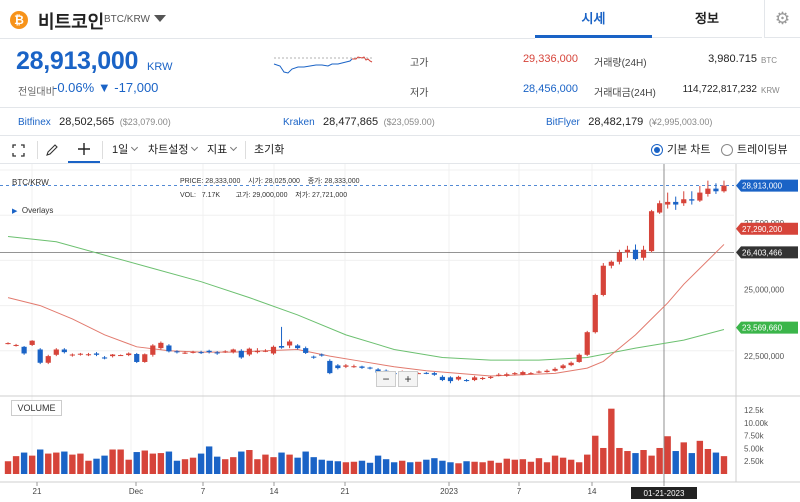 Image resolution: width=800 pixels, height=502 pixels. Describe the element at coordinates (74, 87) in the screenshot. I see `change-percent: -0.06%` at that location.